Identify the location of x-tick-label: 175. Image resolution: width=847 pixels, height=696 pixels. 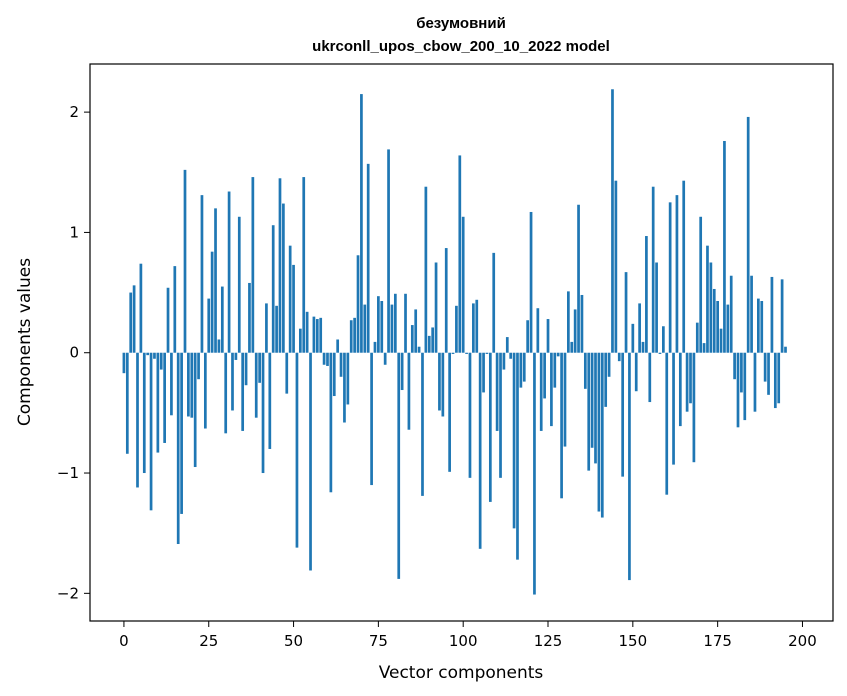
(717, 641).